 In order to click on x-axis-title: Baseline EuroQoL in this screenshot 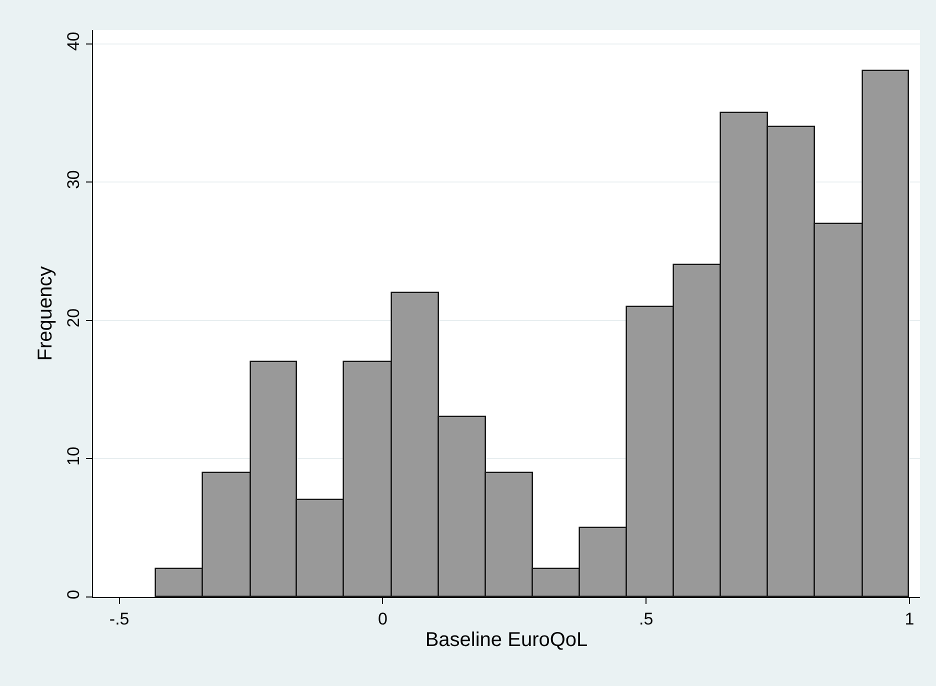, I will do `click(506, 639)`.